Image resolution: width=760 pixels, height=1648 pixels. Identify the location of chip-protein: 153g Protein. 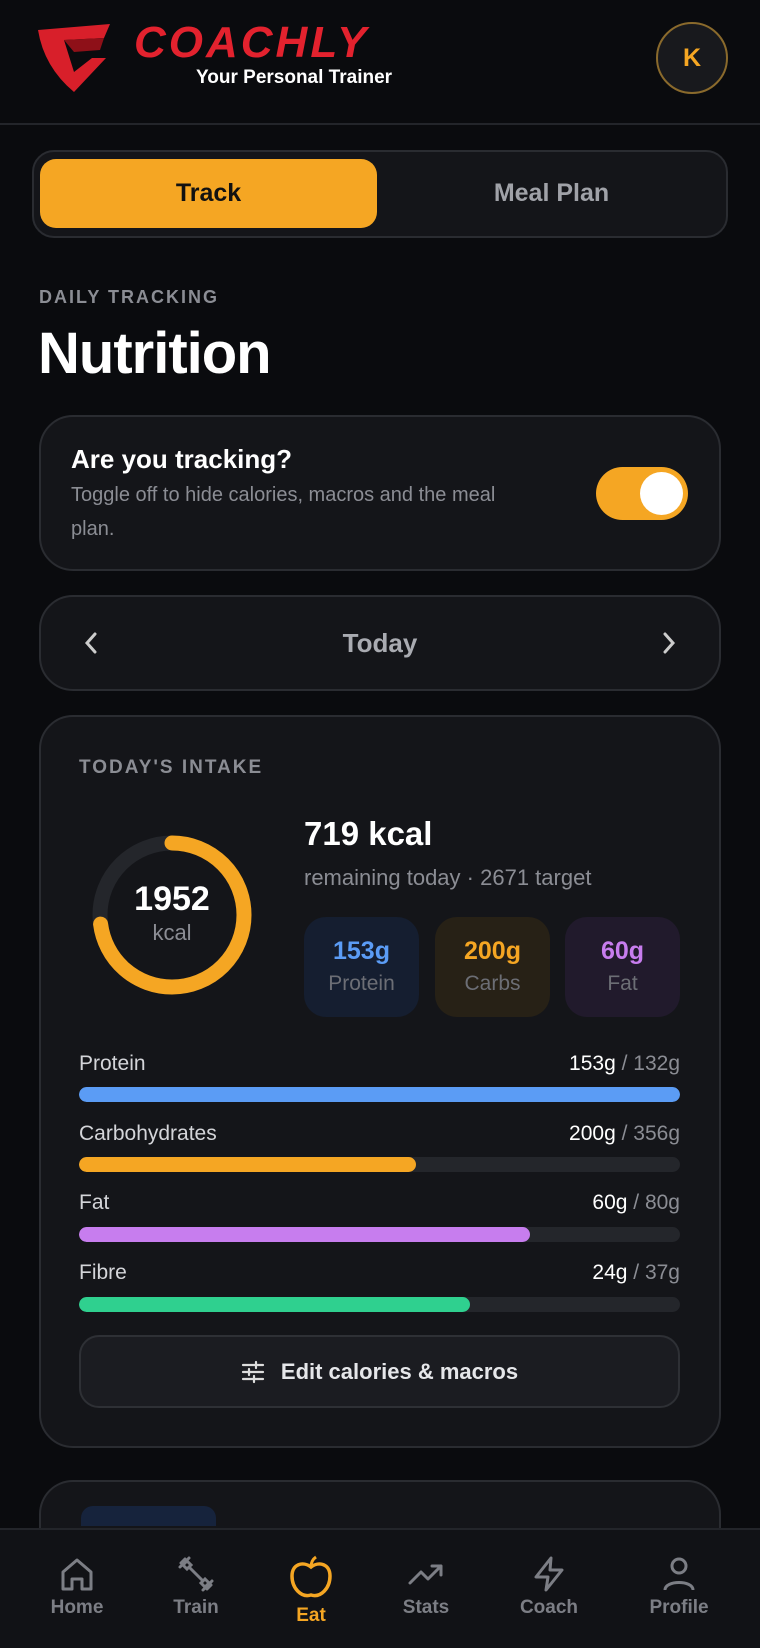
(361, 967).